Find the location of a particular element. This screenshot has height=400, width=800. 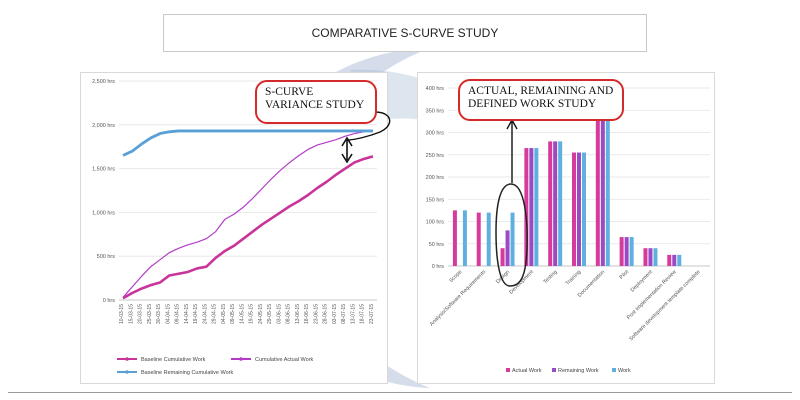

x-tick-label: 29-04-15 is located at coordinates (215, 314).